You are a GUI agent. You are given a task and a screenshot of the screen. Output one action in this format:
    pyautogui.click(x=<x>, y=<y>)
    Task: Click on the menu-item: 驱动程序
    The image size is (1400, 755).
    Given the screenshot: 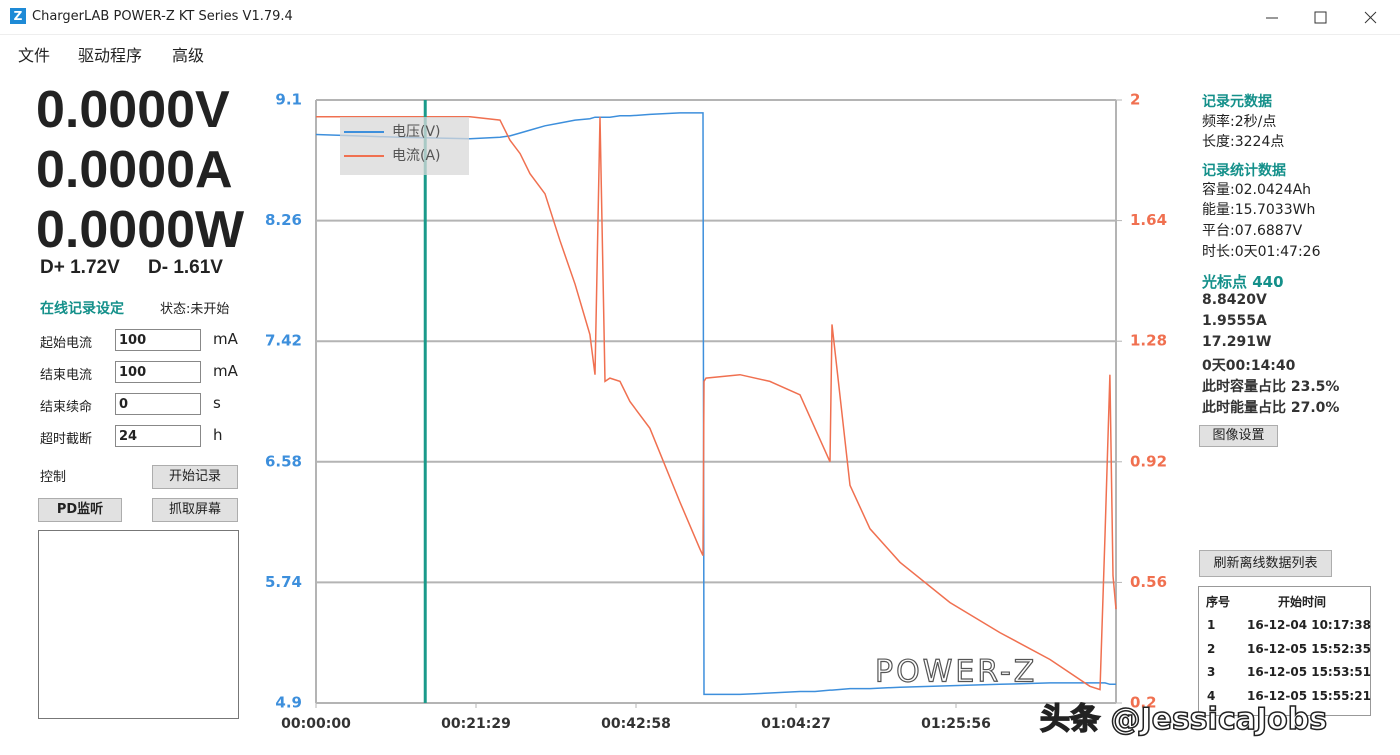 What is the action you would take?
    pyautogui.click(x=110, y=55)
    